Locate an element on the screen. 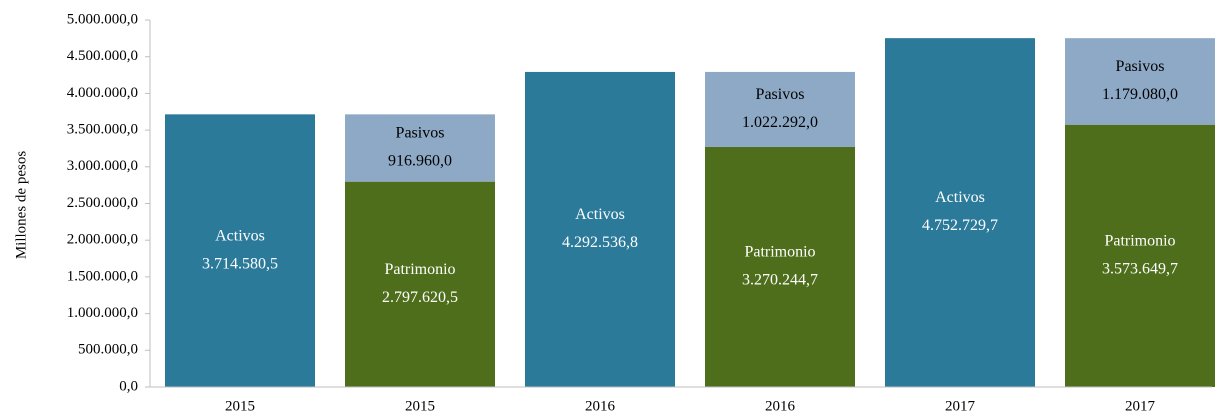 The height and width of the screenshot is (417, 1215). y-tick-label: 4.500.000,0 is located at coordinates (102, 56).